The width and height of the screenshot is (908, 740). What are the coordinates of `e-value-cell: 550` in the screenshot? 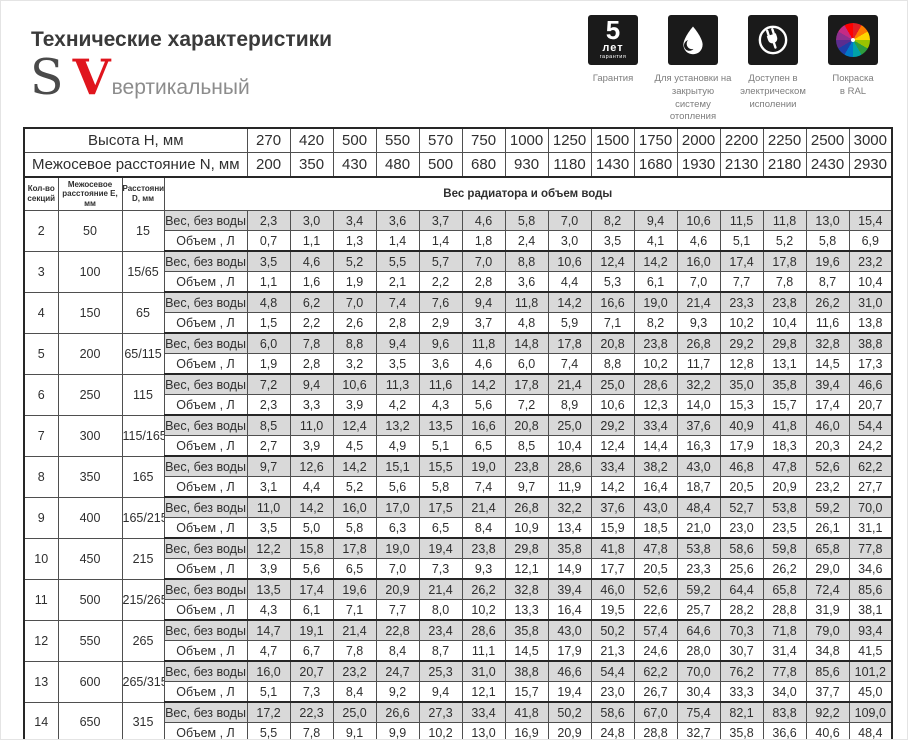 It's located at (90, 640).